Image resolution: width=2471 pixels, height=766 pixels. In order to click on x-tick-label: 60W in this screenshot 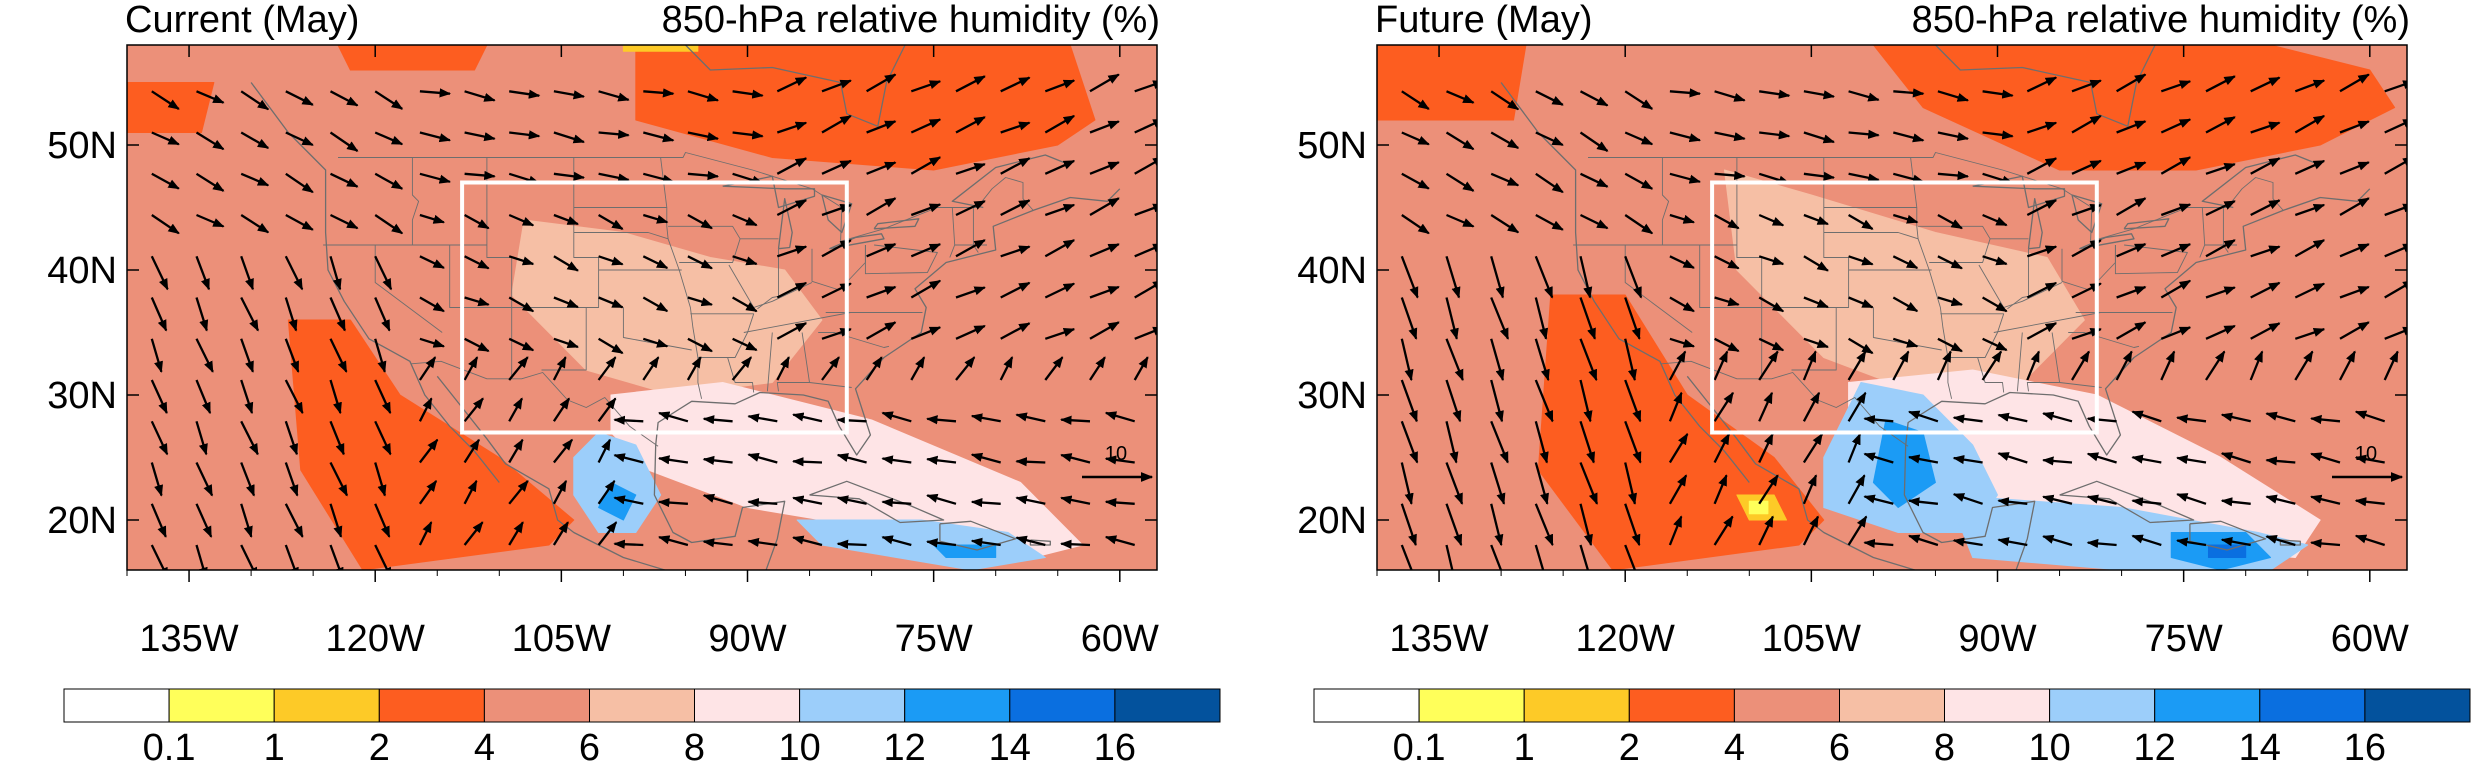, I will do `click(2370, 639)`.